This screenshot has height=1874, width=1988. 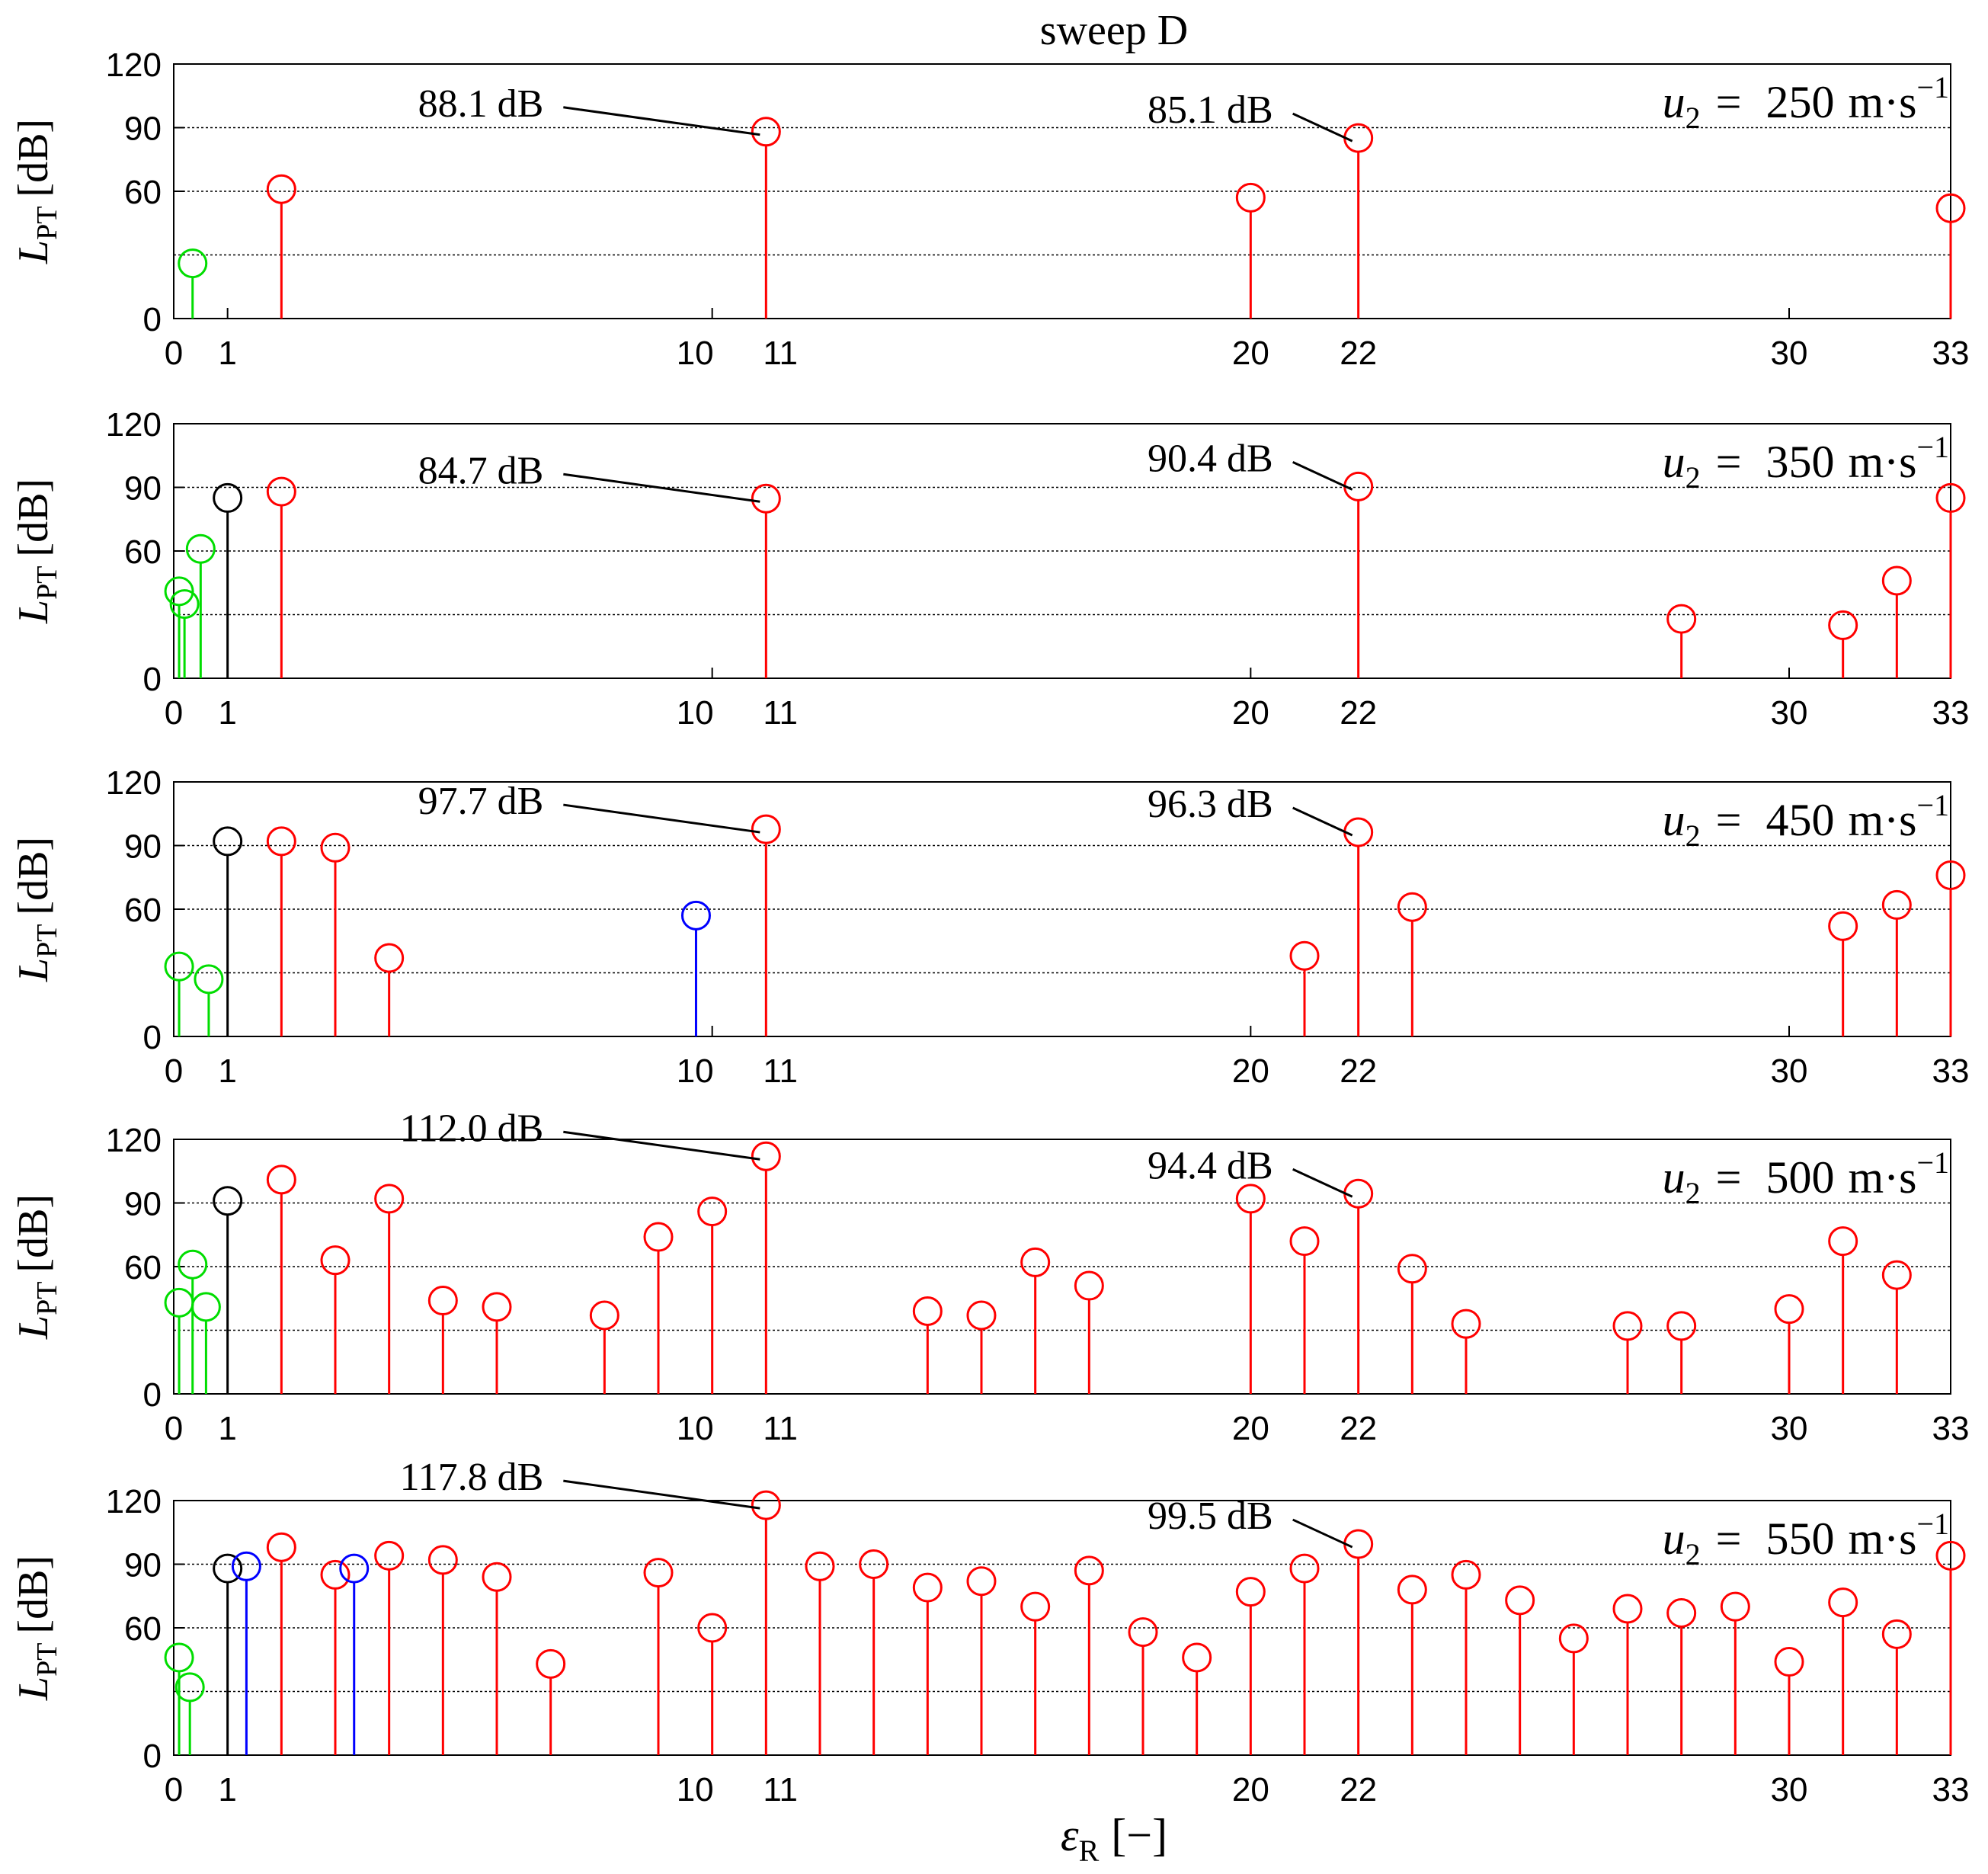 I want to click on speed-equals: =, so click(x=1729, y=1177).